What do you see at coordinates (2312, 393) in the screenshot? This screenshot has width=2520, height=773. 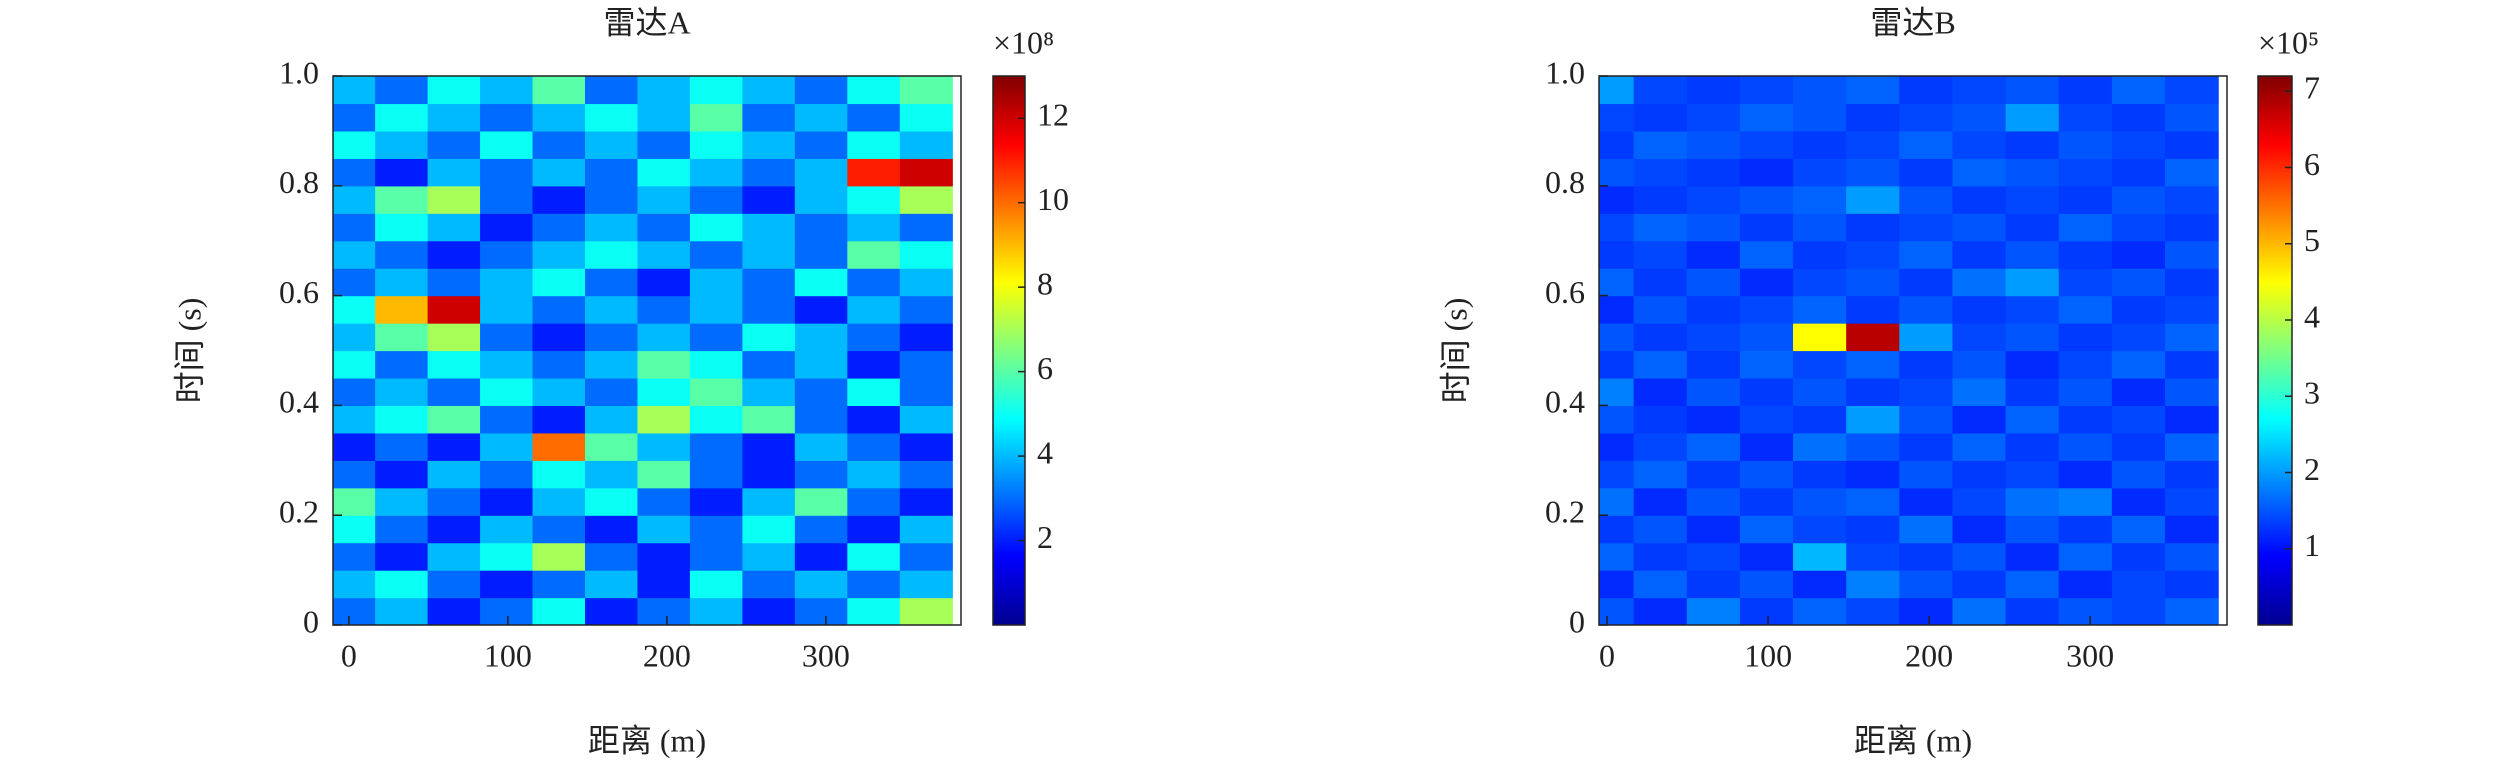 I see `colorbar-tick-label: 3` at bounding box center [2312, 393].